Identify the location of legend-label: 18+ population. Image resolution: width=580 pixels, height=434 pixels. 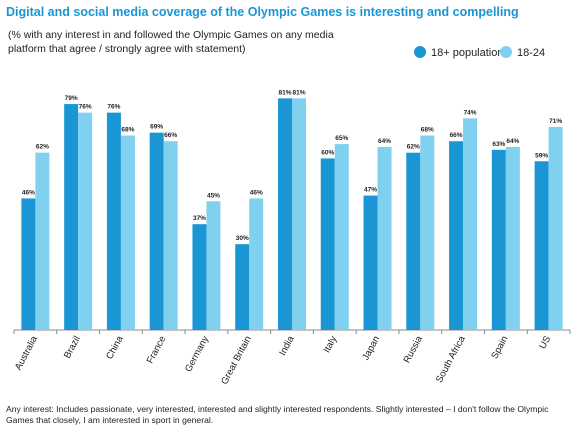
(467, 53).